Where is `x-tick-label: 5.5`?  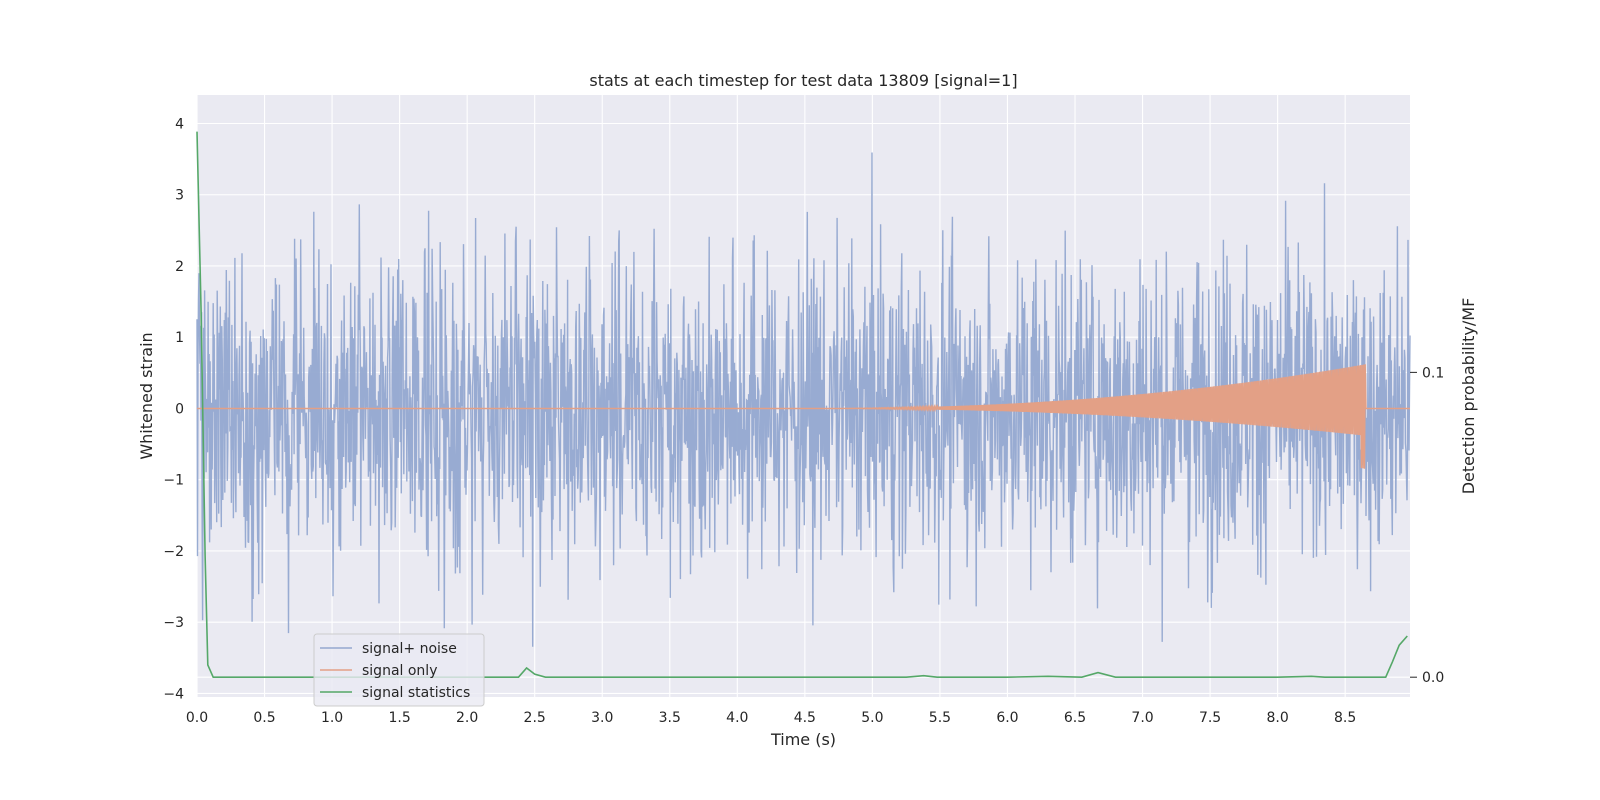
x-tick-label: 5.5 is located at coordinates (940, 718).